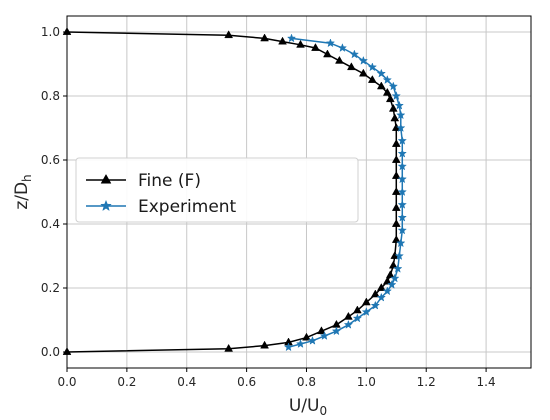 This screenshot has height=420, width=550. I want to click on legend-entry: Experiment, so click(161, 207).